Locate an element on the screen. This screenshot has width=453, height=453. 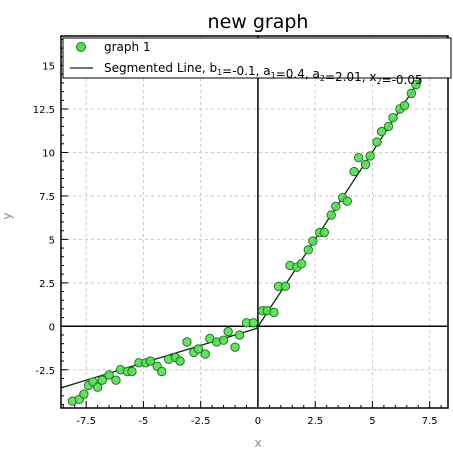
x-axis-label: x is located at coordinates (257, 443).